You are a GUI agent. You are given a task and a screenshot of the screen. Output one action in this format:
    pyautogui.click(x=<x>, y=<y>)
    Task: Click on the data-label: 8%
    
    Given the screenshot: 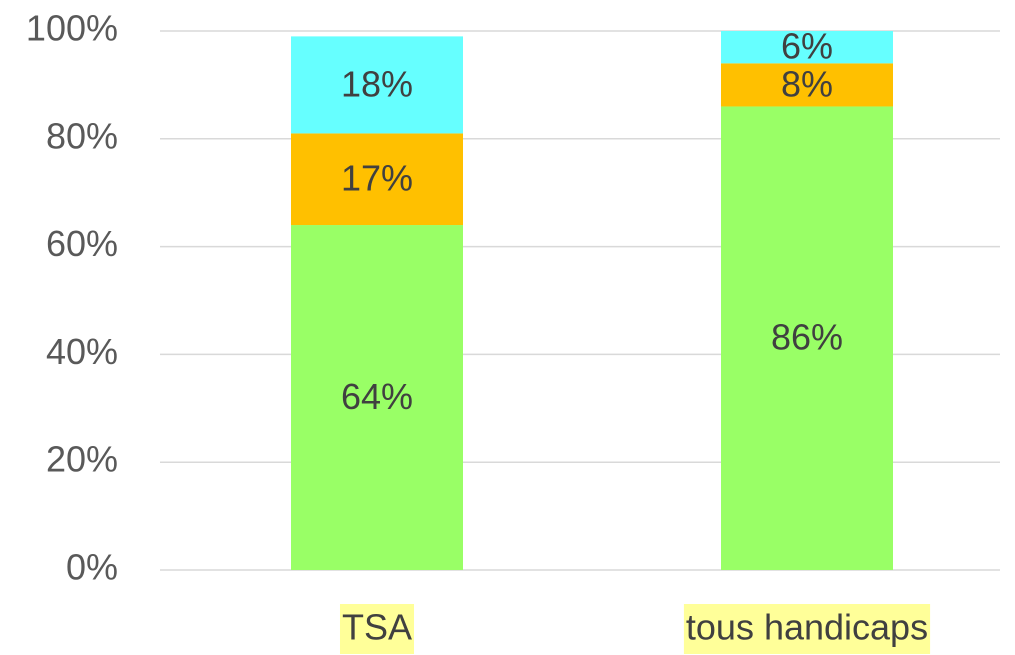 What is the action you would take?
    pyautogui.click(x=807, y=83)
    